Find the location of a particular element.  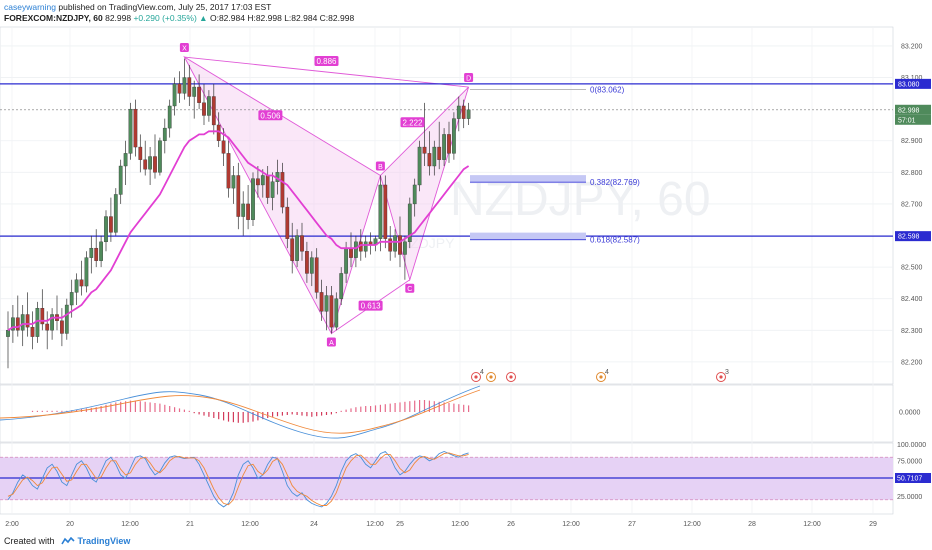

macd-signal-line is located at coordinates (240, 411).